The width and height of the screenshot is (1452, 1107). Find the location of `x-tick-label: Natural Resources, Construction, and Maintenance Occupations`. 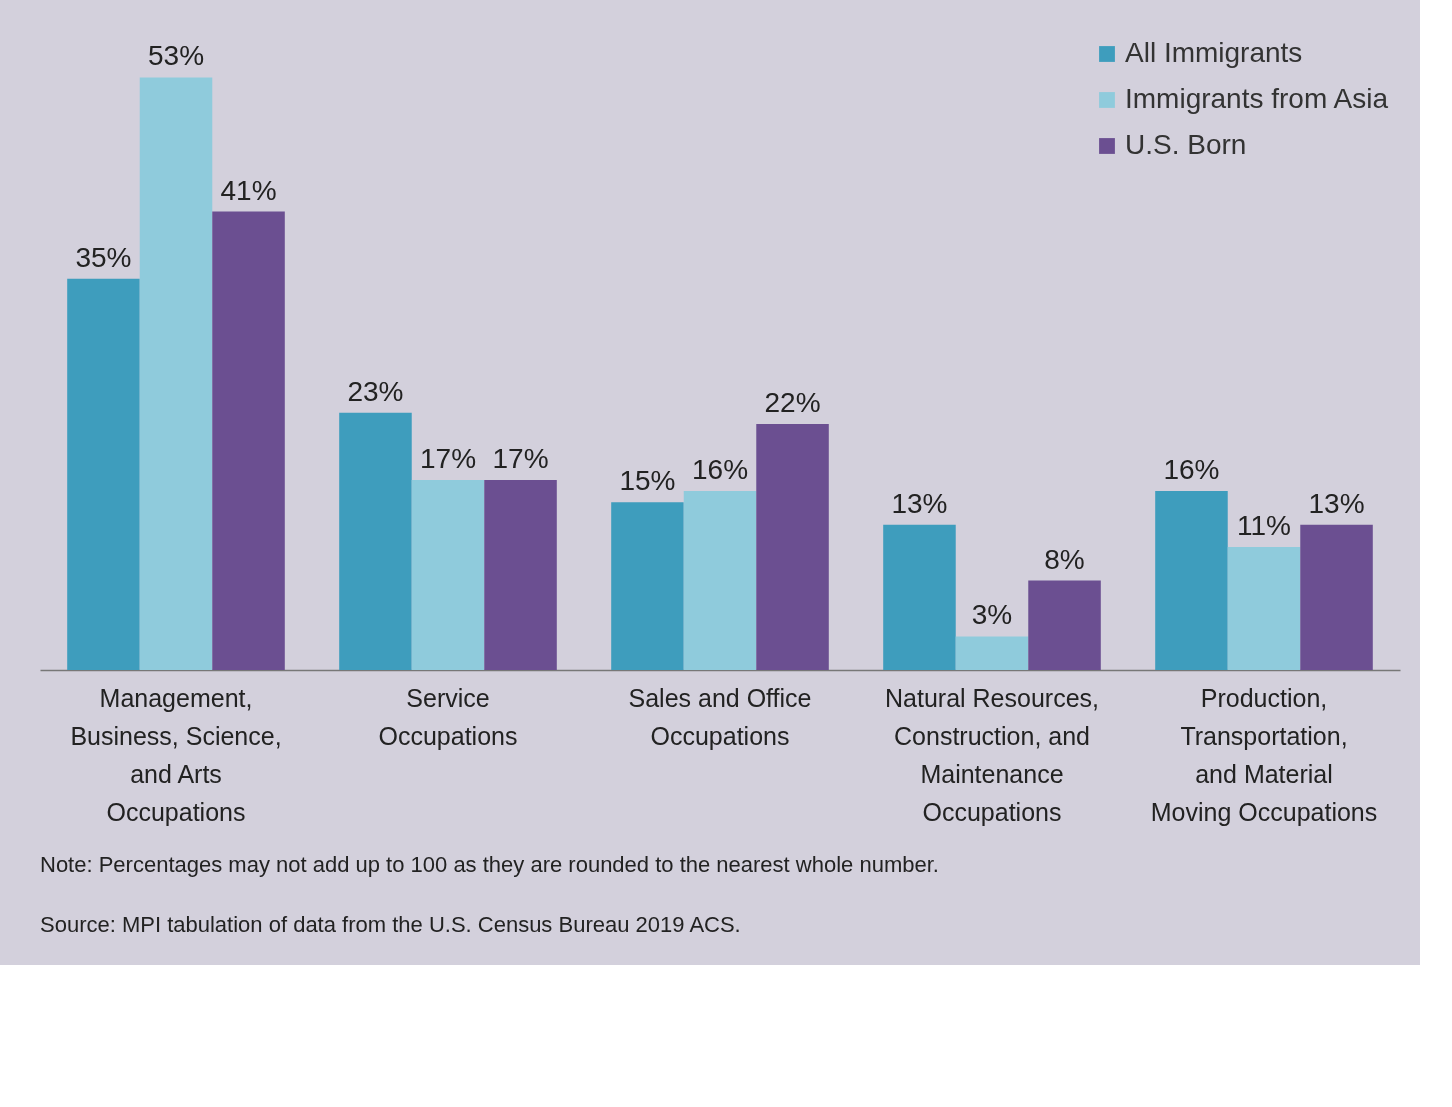

x-tick-label: Natural Resources, Construction, and Maintenance Occupations is located at coordinates (992, 754).